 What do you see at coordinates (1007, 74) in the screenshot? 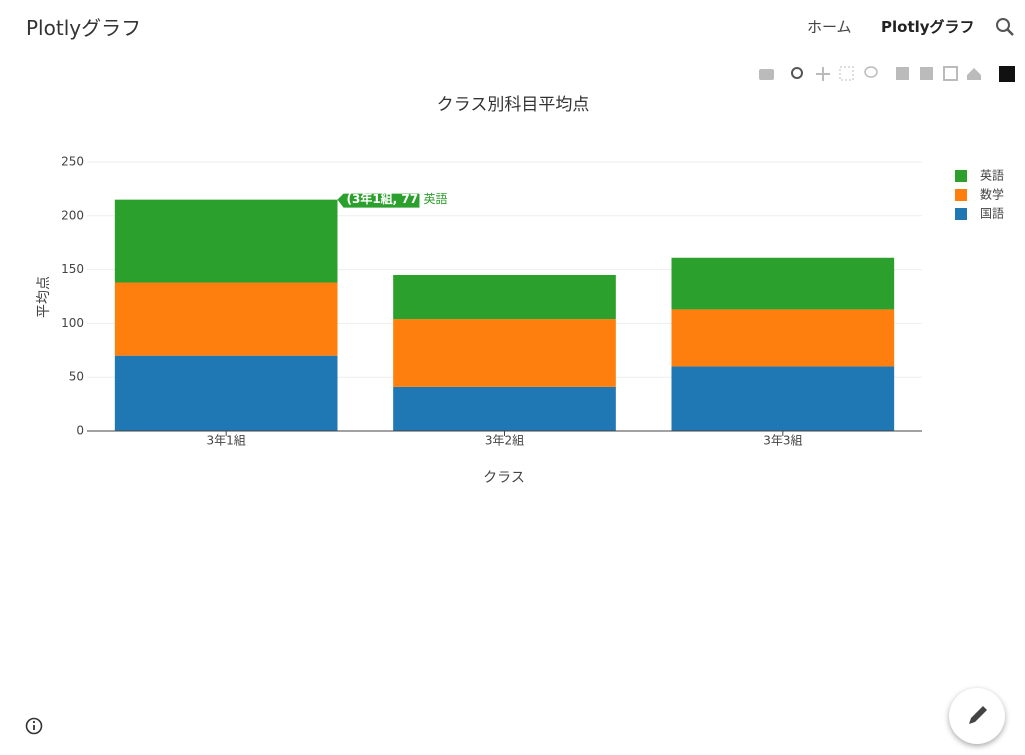
I see `plotly-logo` at bounding box center [1007, 74].